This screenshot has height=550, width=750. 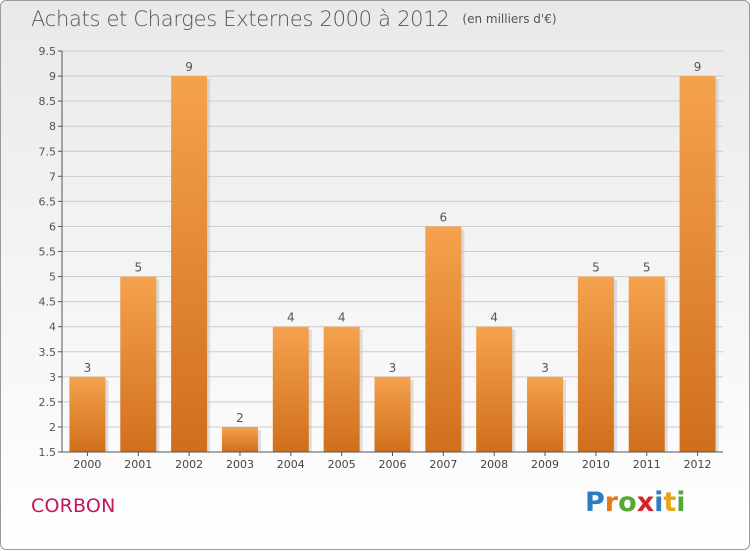 What do you see at coordinates (635, 502) in the screenshot?
I see `proxiti-logo: Proxiti` at bounding box center [635, 502].